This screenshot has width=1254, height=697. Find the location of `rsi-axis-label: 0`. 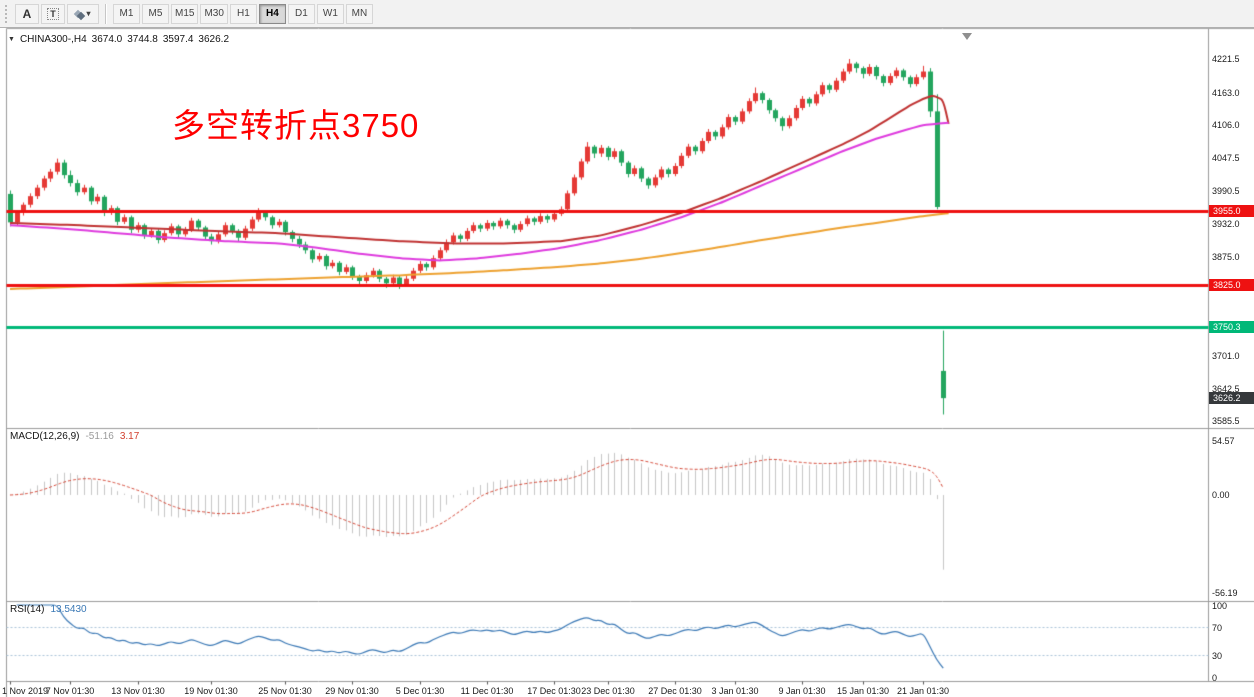

rsi-axis-label: 0 is located at coordinates (1215, 678).